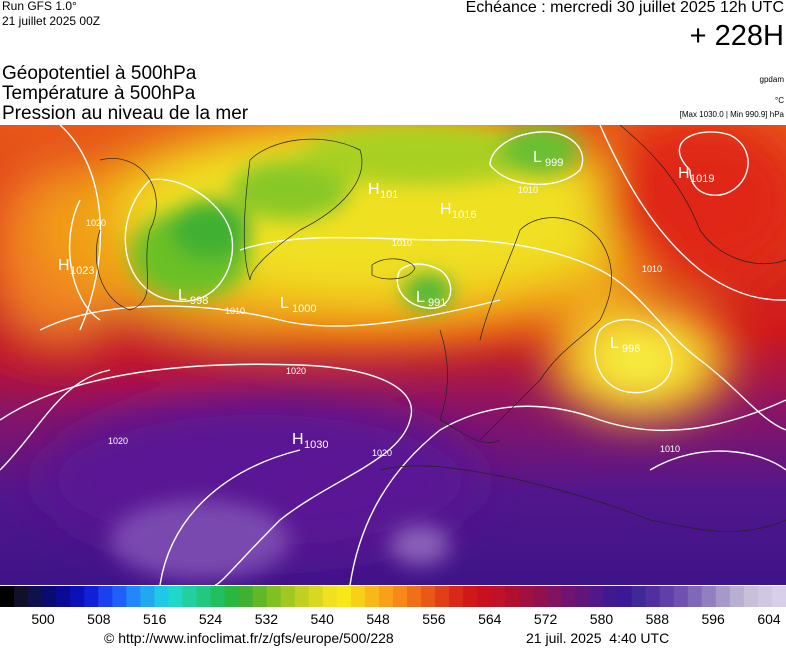  Describe the element at coordinates (736, 36) in the screenshot. I see `lead-time: + 228H` at that location.